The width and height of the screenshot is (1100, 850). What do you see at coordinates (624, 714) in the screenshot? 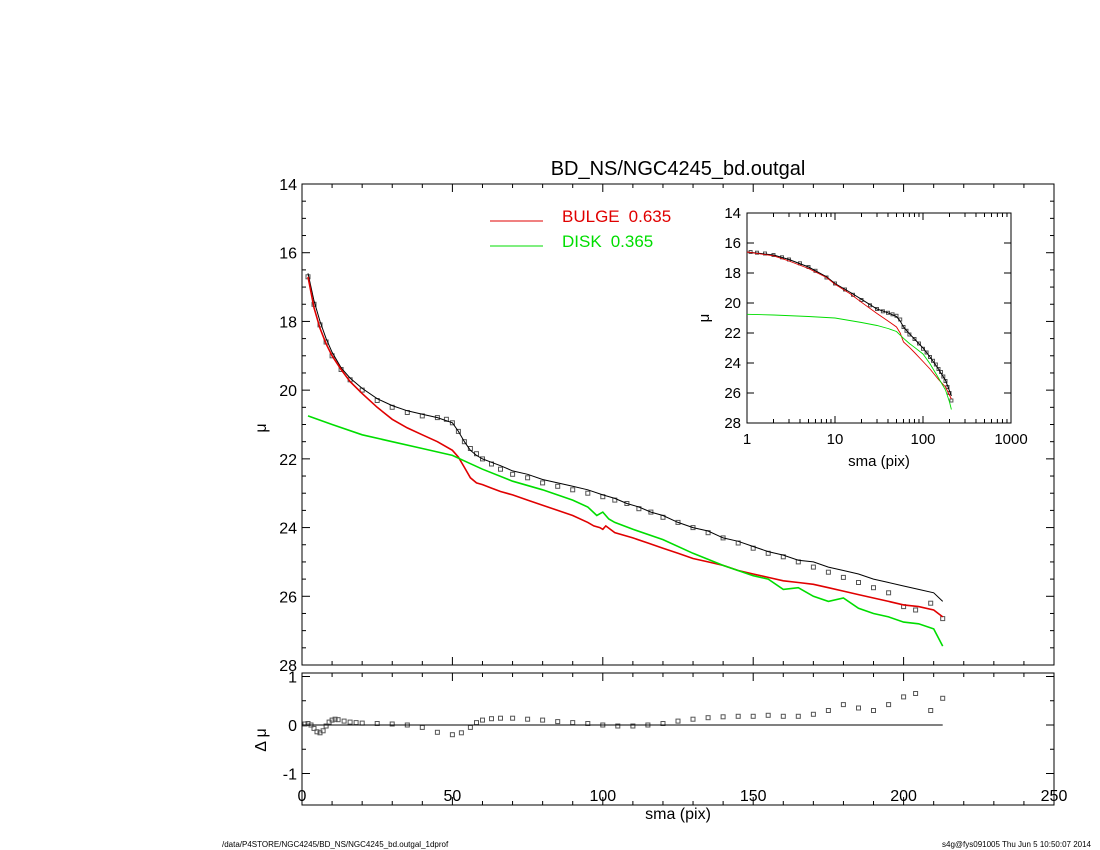
I see `residual-series` at bounding box center [624, 714].